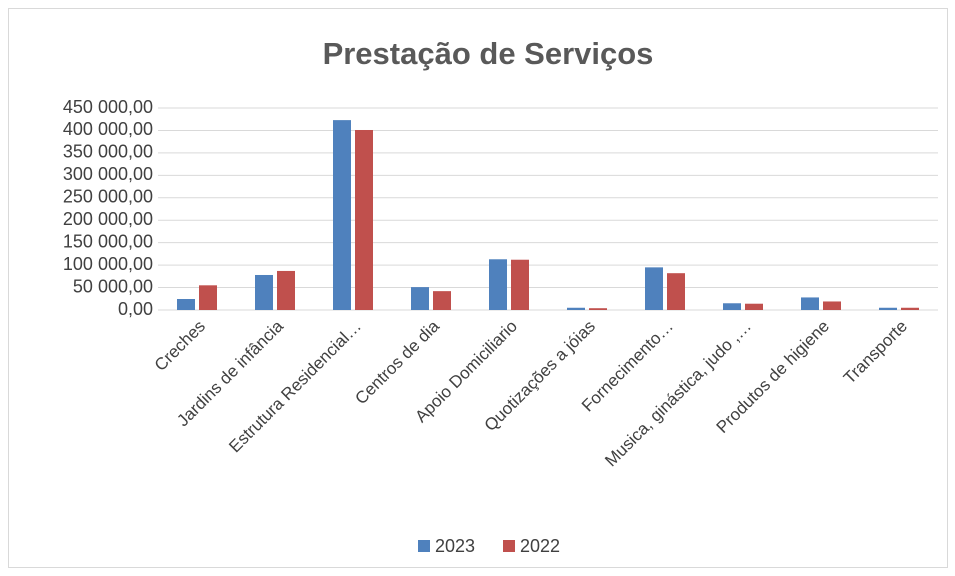 The height and width of the screenshot is (576, 955). I want to click on y-tick-label: 200 000,00, so click(108, 219).